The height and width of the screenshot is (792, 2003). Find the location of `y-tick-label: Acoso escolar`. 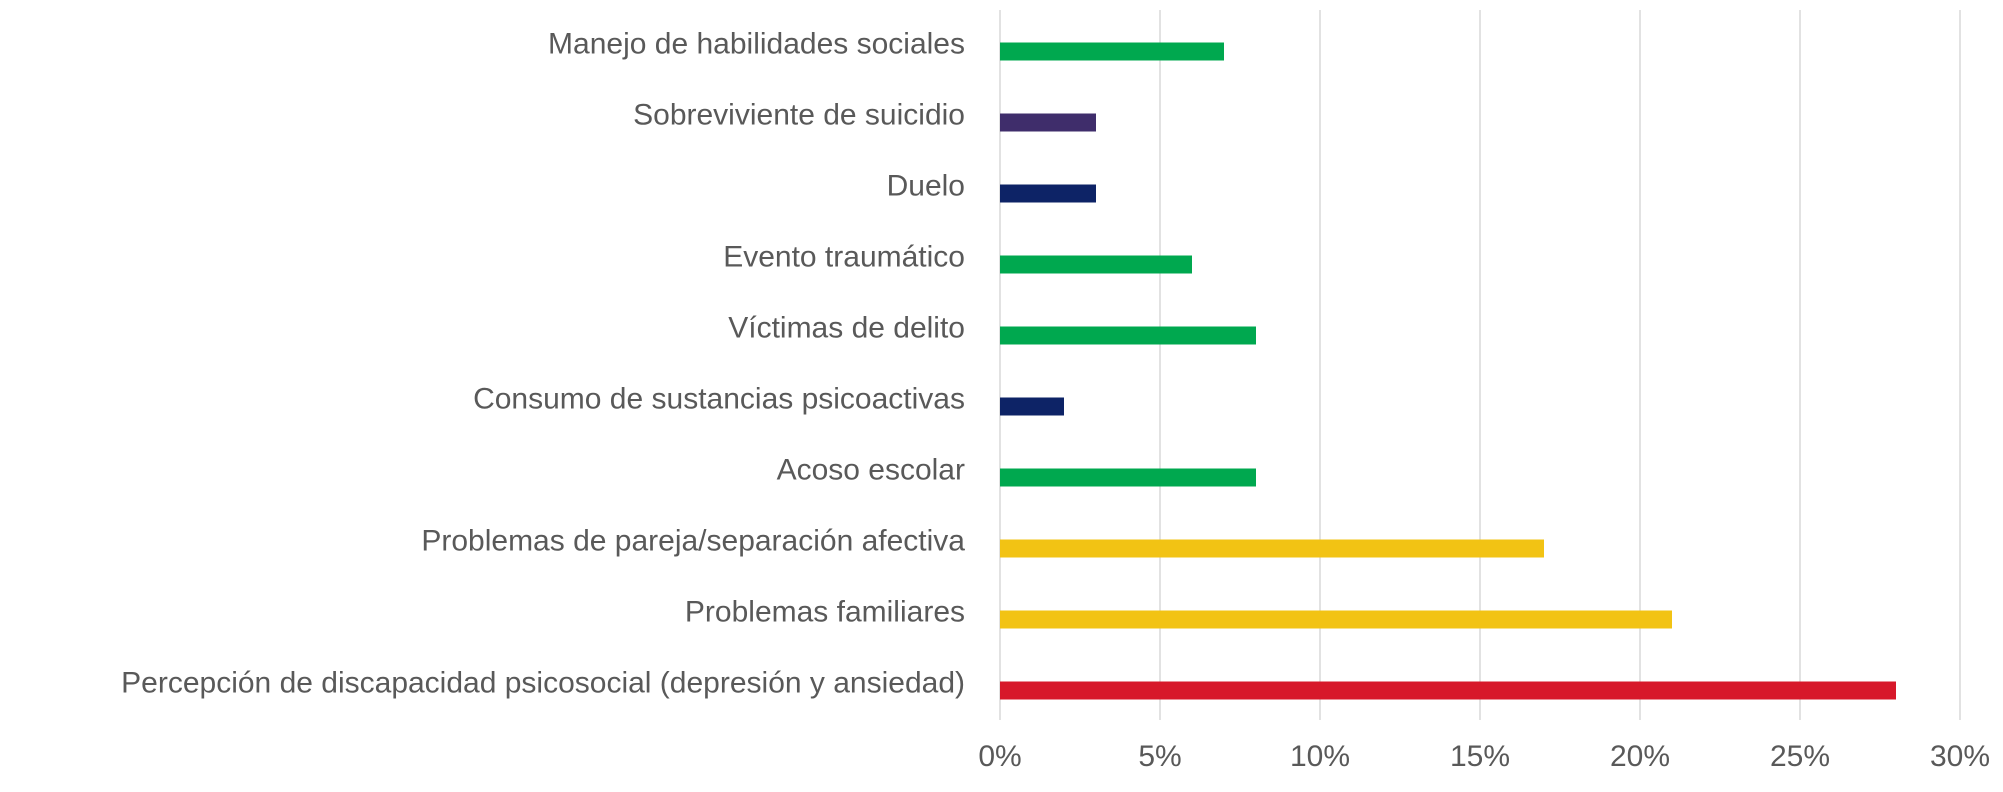

y-tick-label: Acoso escolar is located at coordinates (871, 469).